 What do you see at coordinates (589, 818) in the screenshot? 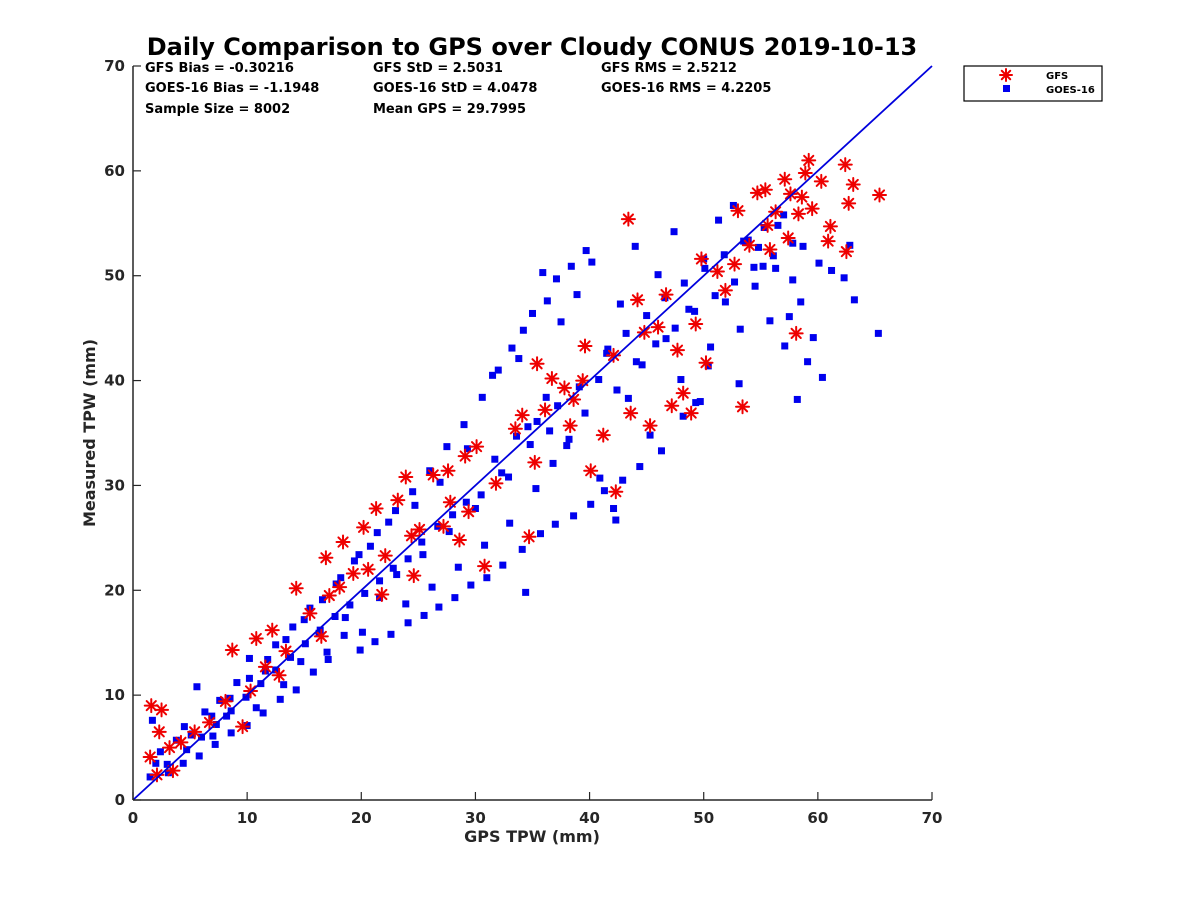
I see `x-tick-label: 40` at bounding box center [589, 818].